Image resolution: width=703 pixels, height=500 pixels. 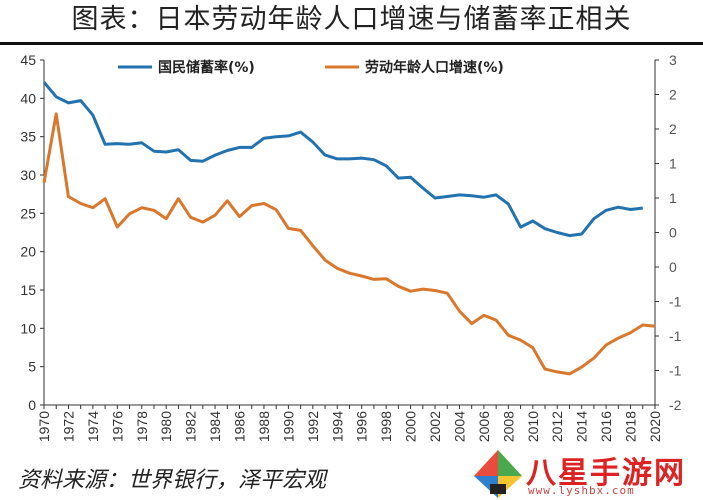 What do you see at coordinates (508, 426) in the screenshot?
I see `x-tick-label: 2008` at bounding box center [508, 426].